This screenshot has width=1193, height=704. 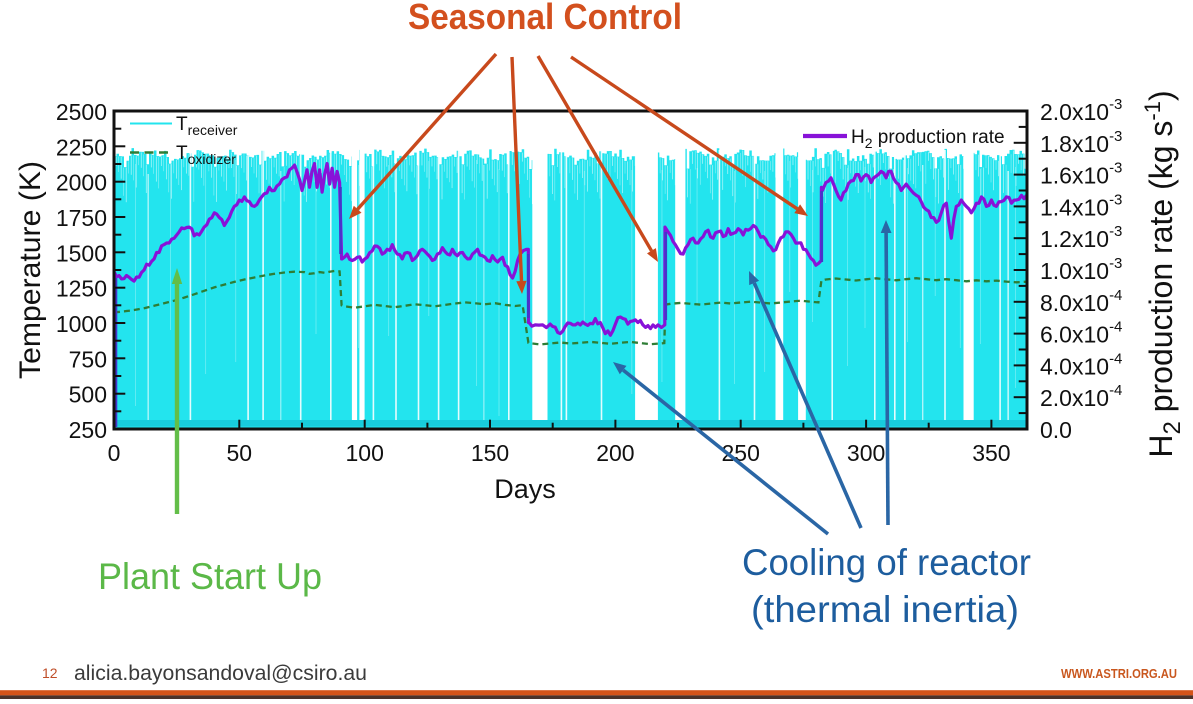 What do you see at coordinates (886, 562) in the screenshot?
I see `svg-text: Cooling of reactor` at bounding box center [886, 562].